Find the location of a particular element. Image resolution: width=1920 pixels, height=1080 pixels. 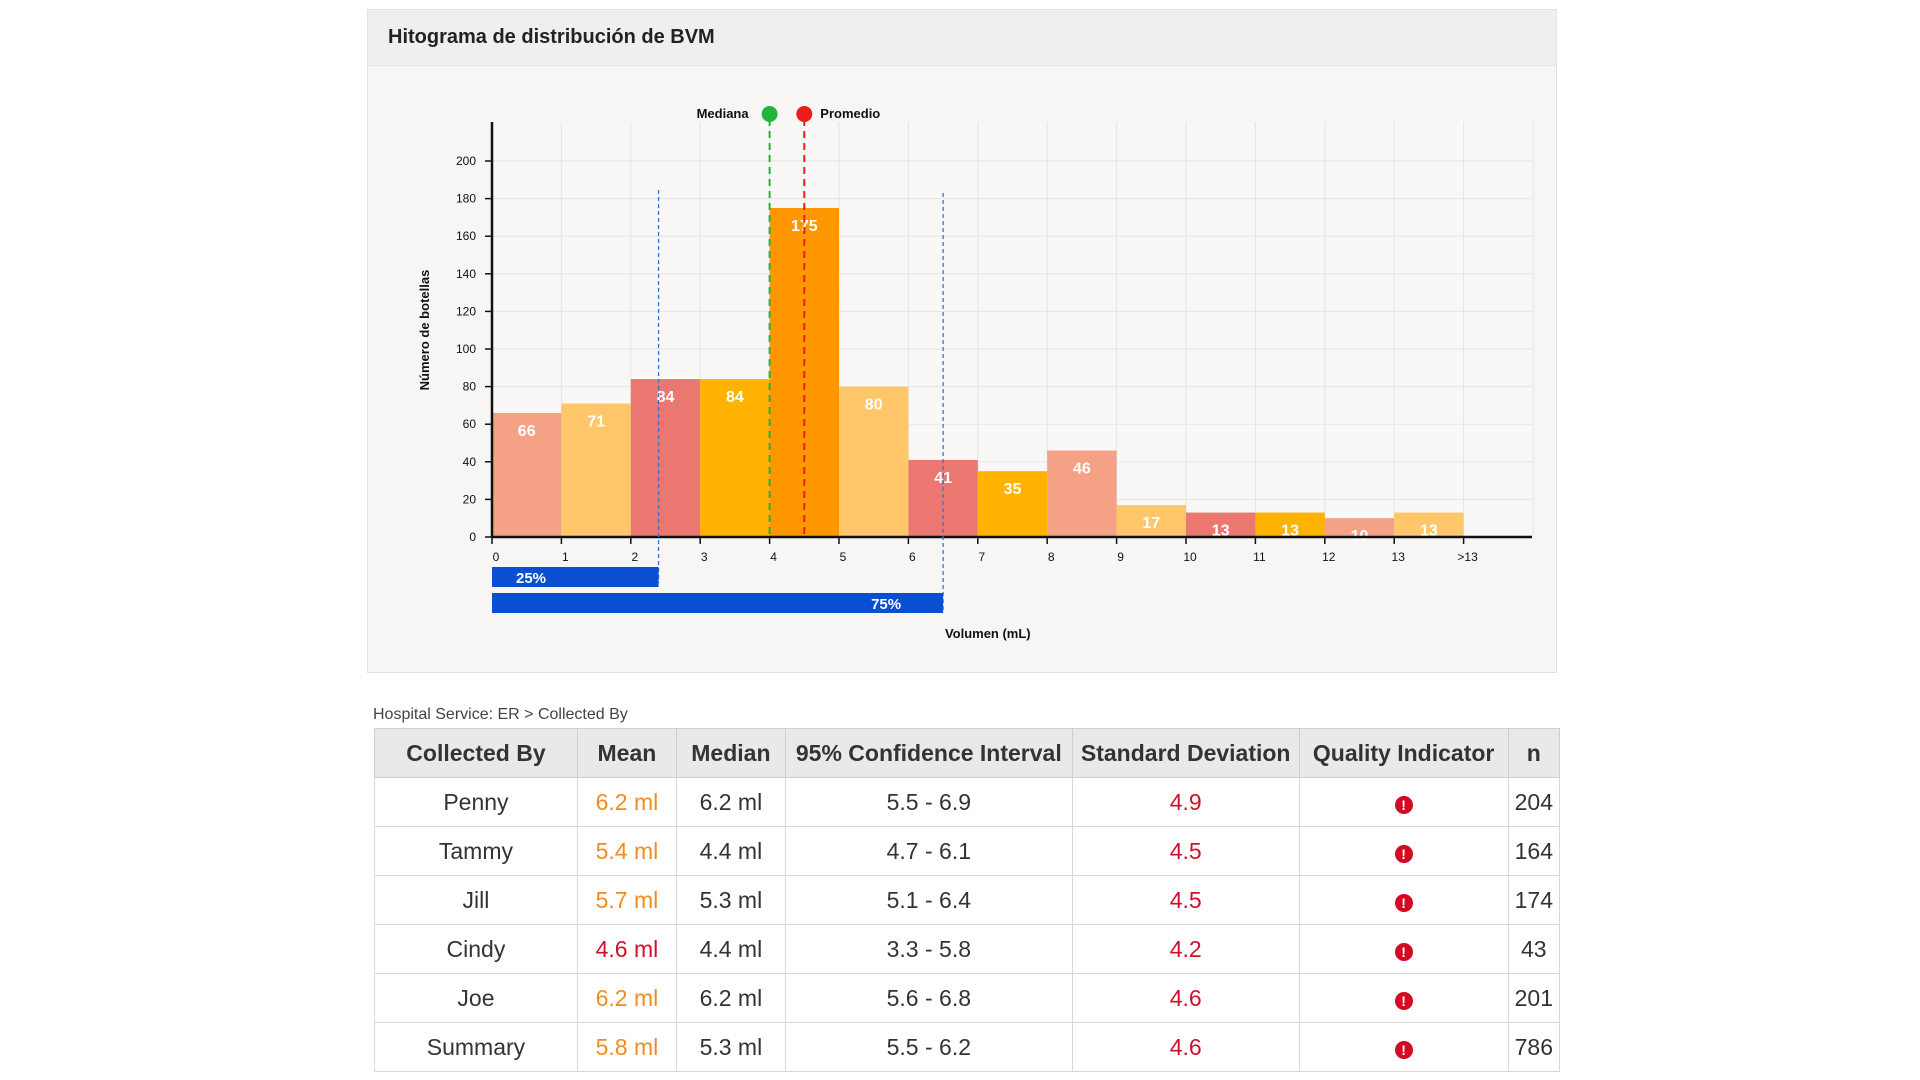

bar-value-label: 41 is located at coordinates (943, 478).